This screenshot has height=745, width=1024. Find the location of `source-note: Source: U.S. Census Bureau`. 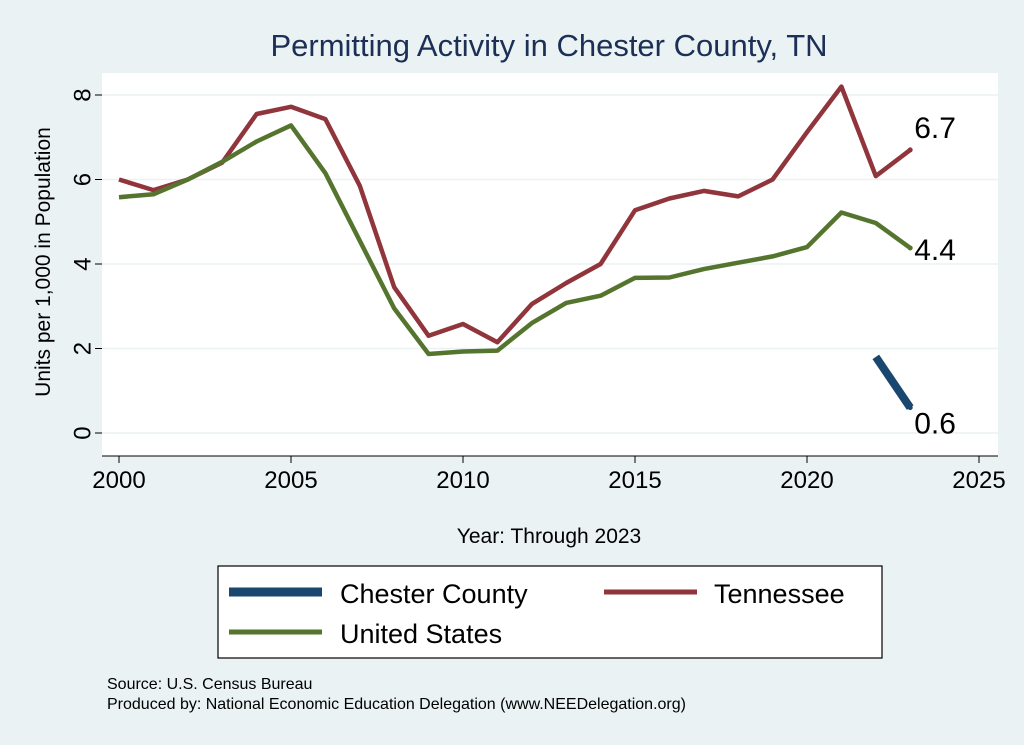

source-note: Source: U.S. Census Bureau is located at coordinates (209, 684).